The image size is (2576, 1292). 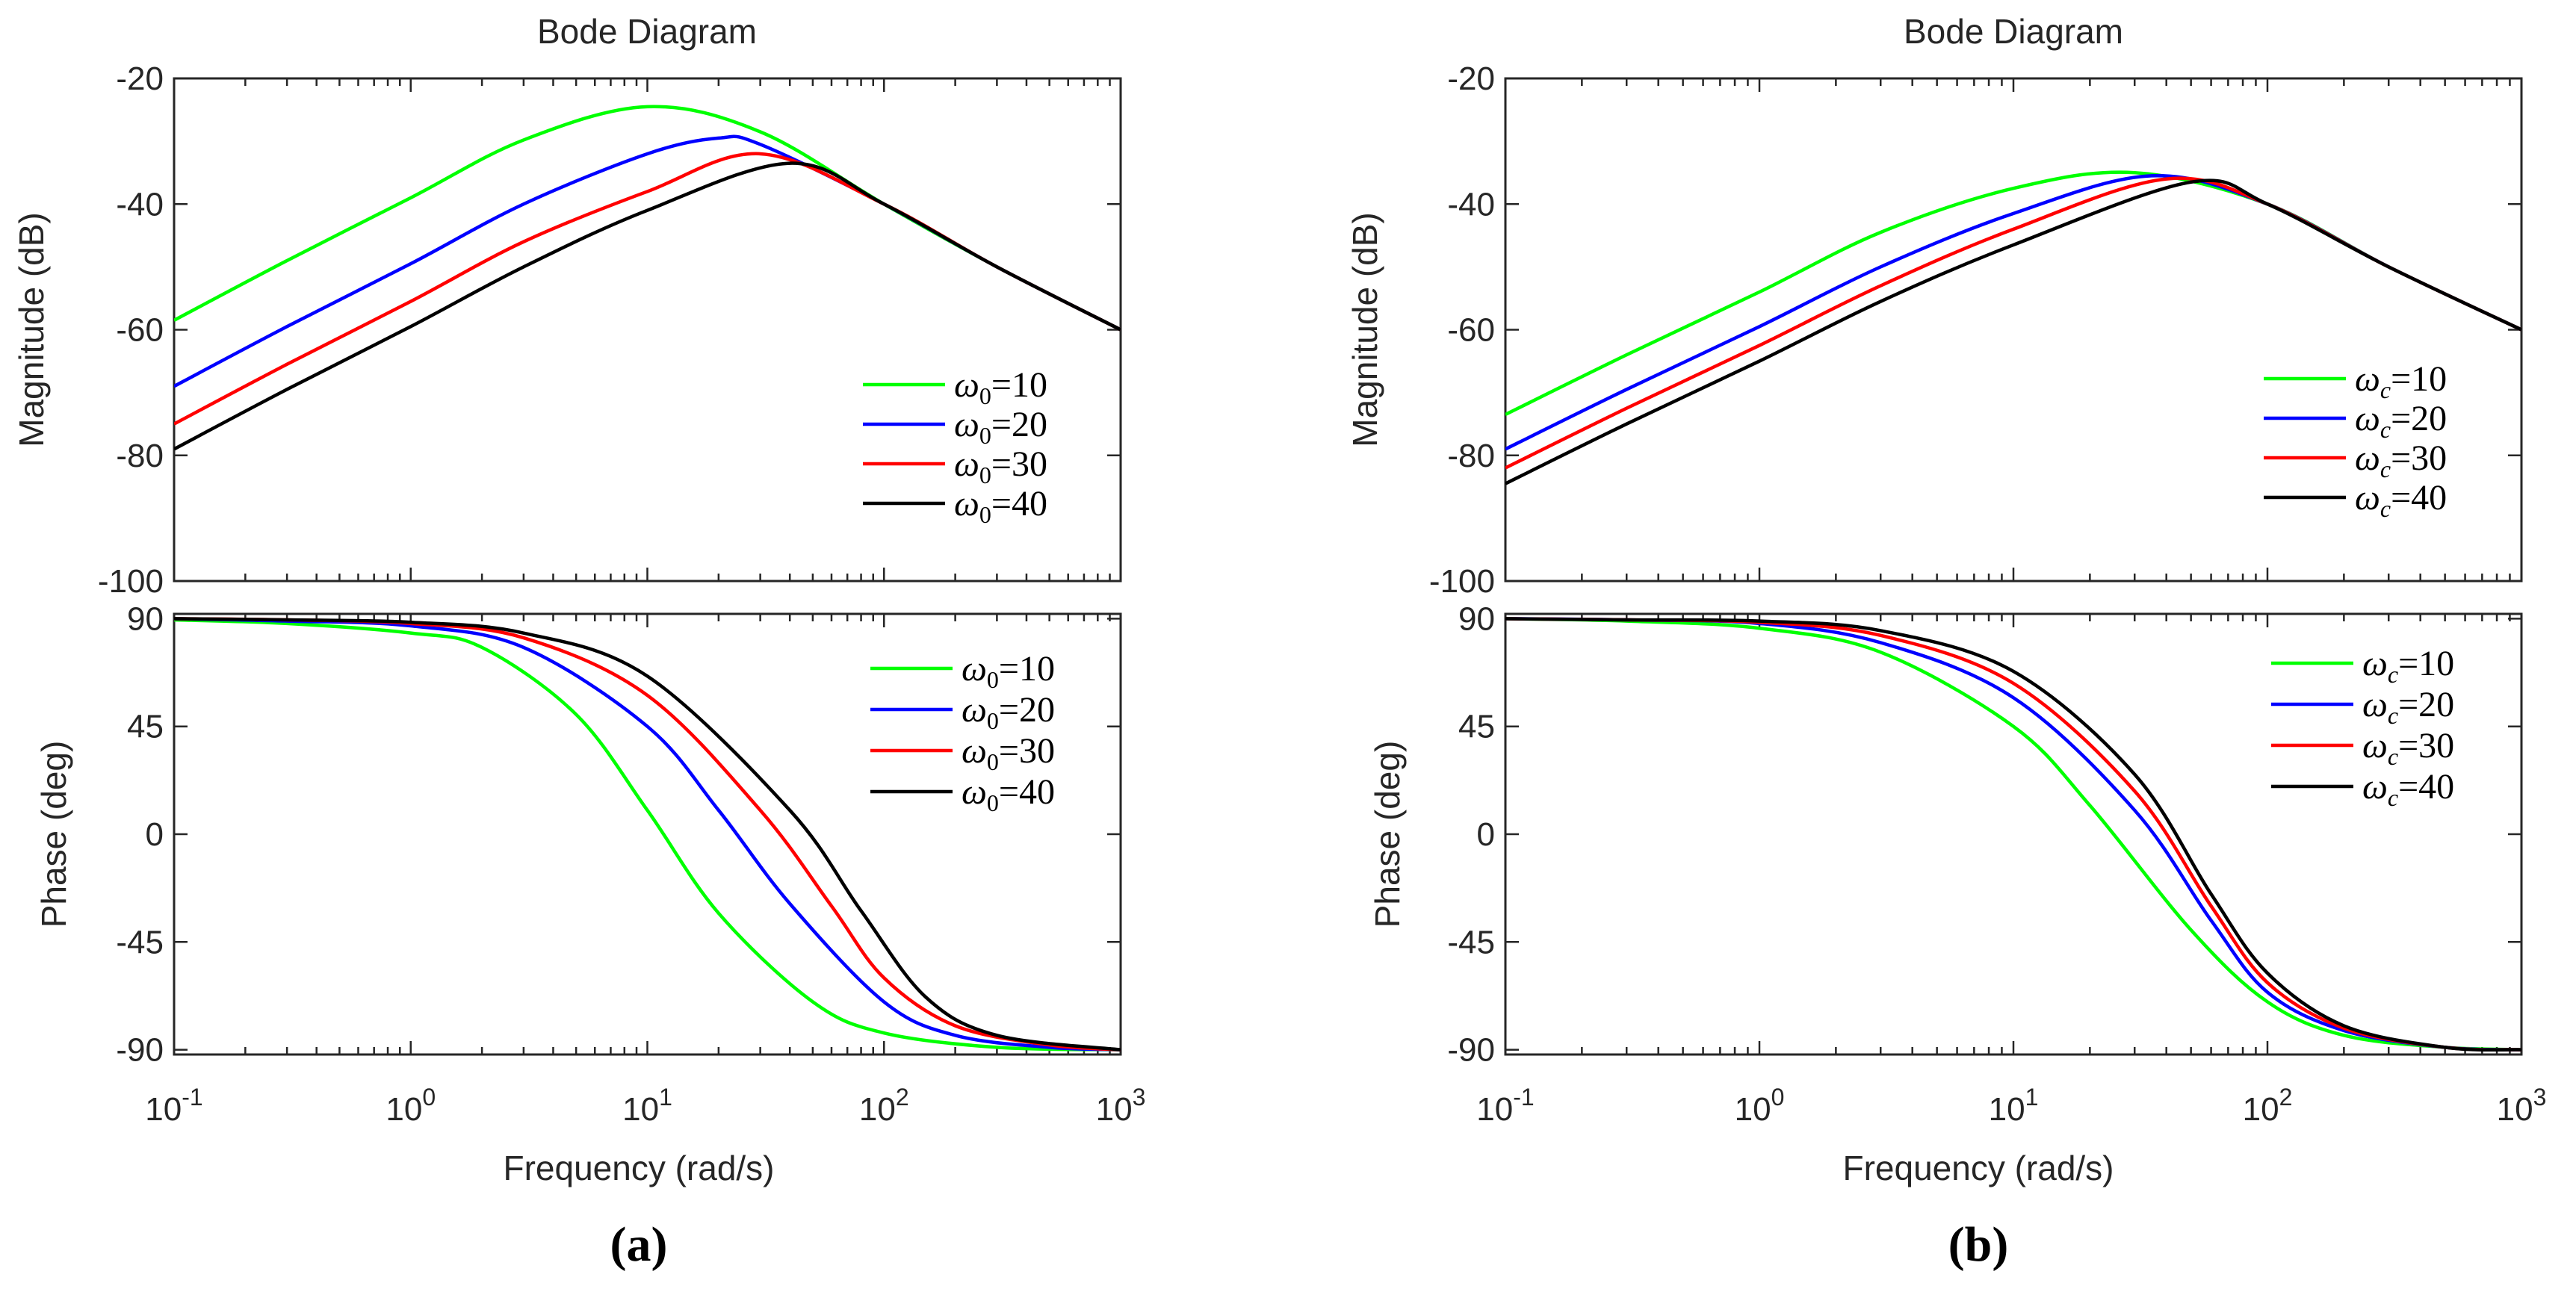 I want to click on magnitude-legend-entry: ωc=30, so click(x=2401, y=460).